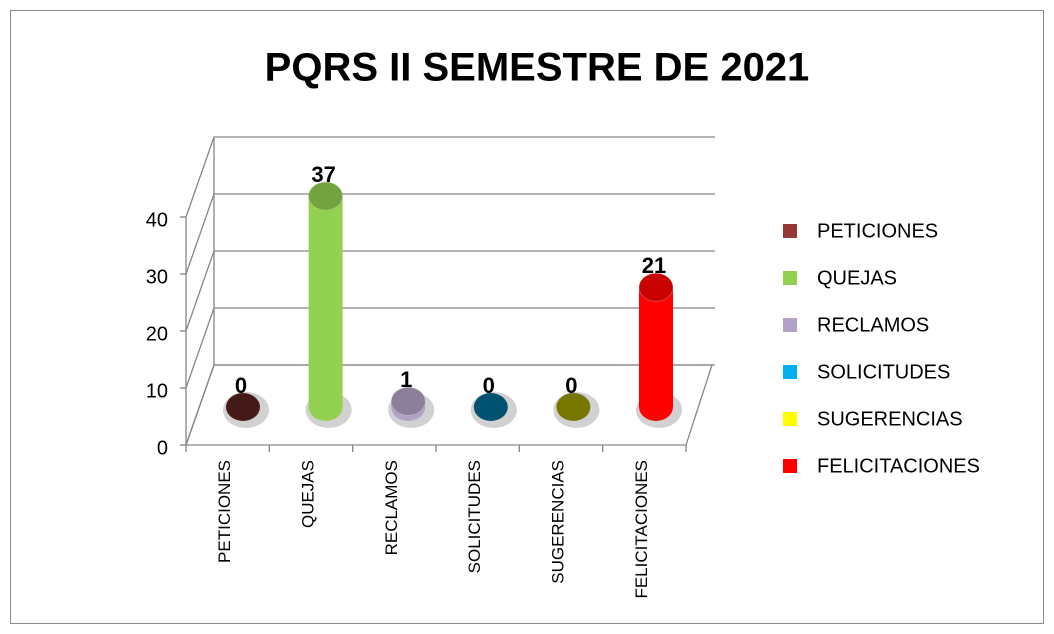 The width and height of the screenshot is (1054, 634). Describe the element at coordinates (157, 277) in the screenshot. I see `y-tick-label: 30` at that location.